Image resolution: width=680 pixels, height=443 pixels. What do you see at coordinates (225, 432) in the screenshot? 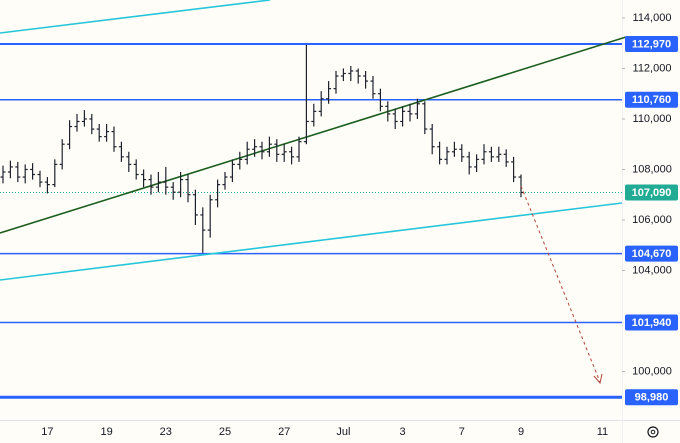
I see `x-tick-label: 25` at bounding box center [225, 432].